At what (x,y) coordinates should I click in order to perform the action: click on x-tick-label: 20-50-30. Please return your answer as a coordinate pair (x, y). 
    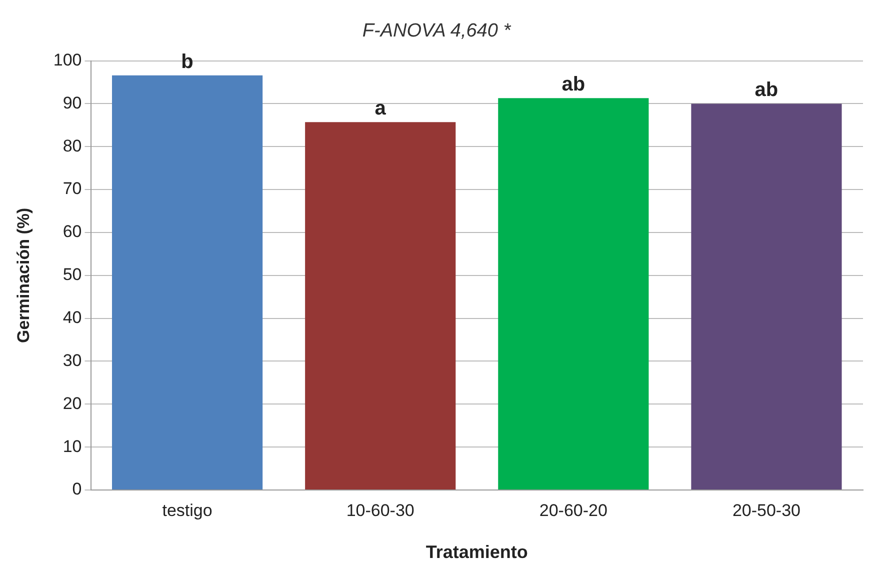
    Looking at the image, I should click on (766, 510).